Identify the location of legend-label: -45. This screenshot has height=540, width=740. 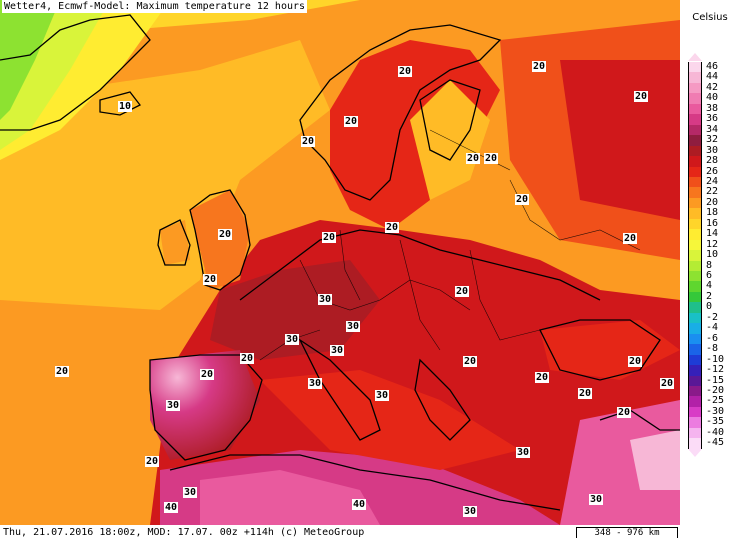
(715, 443).